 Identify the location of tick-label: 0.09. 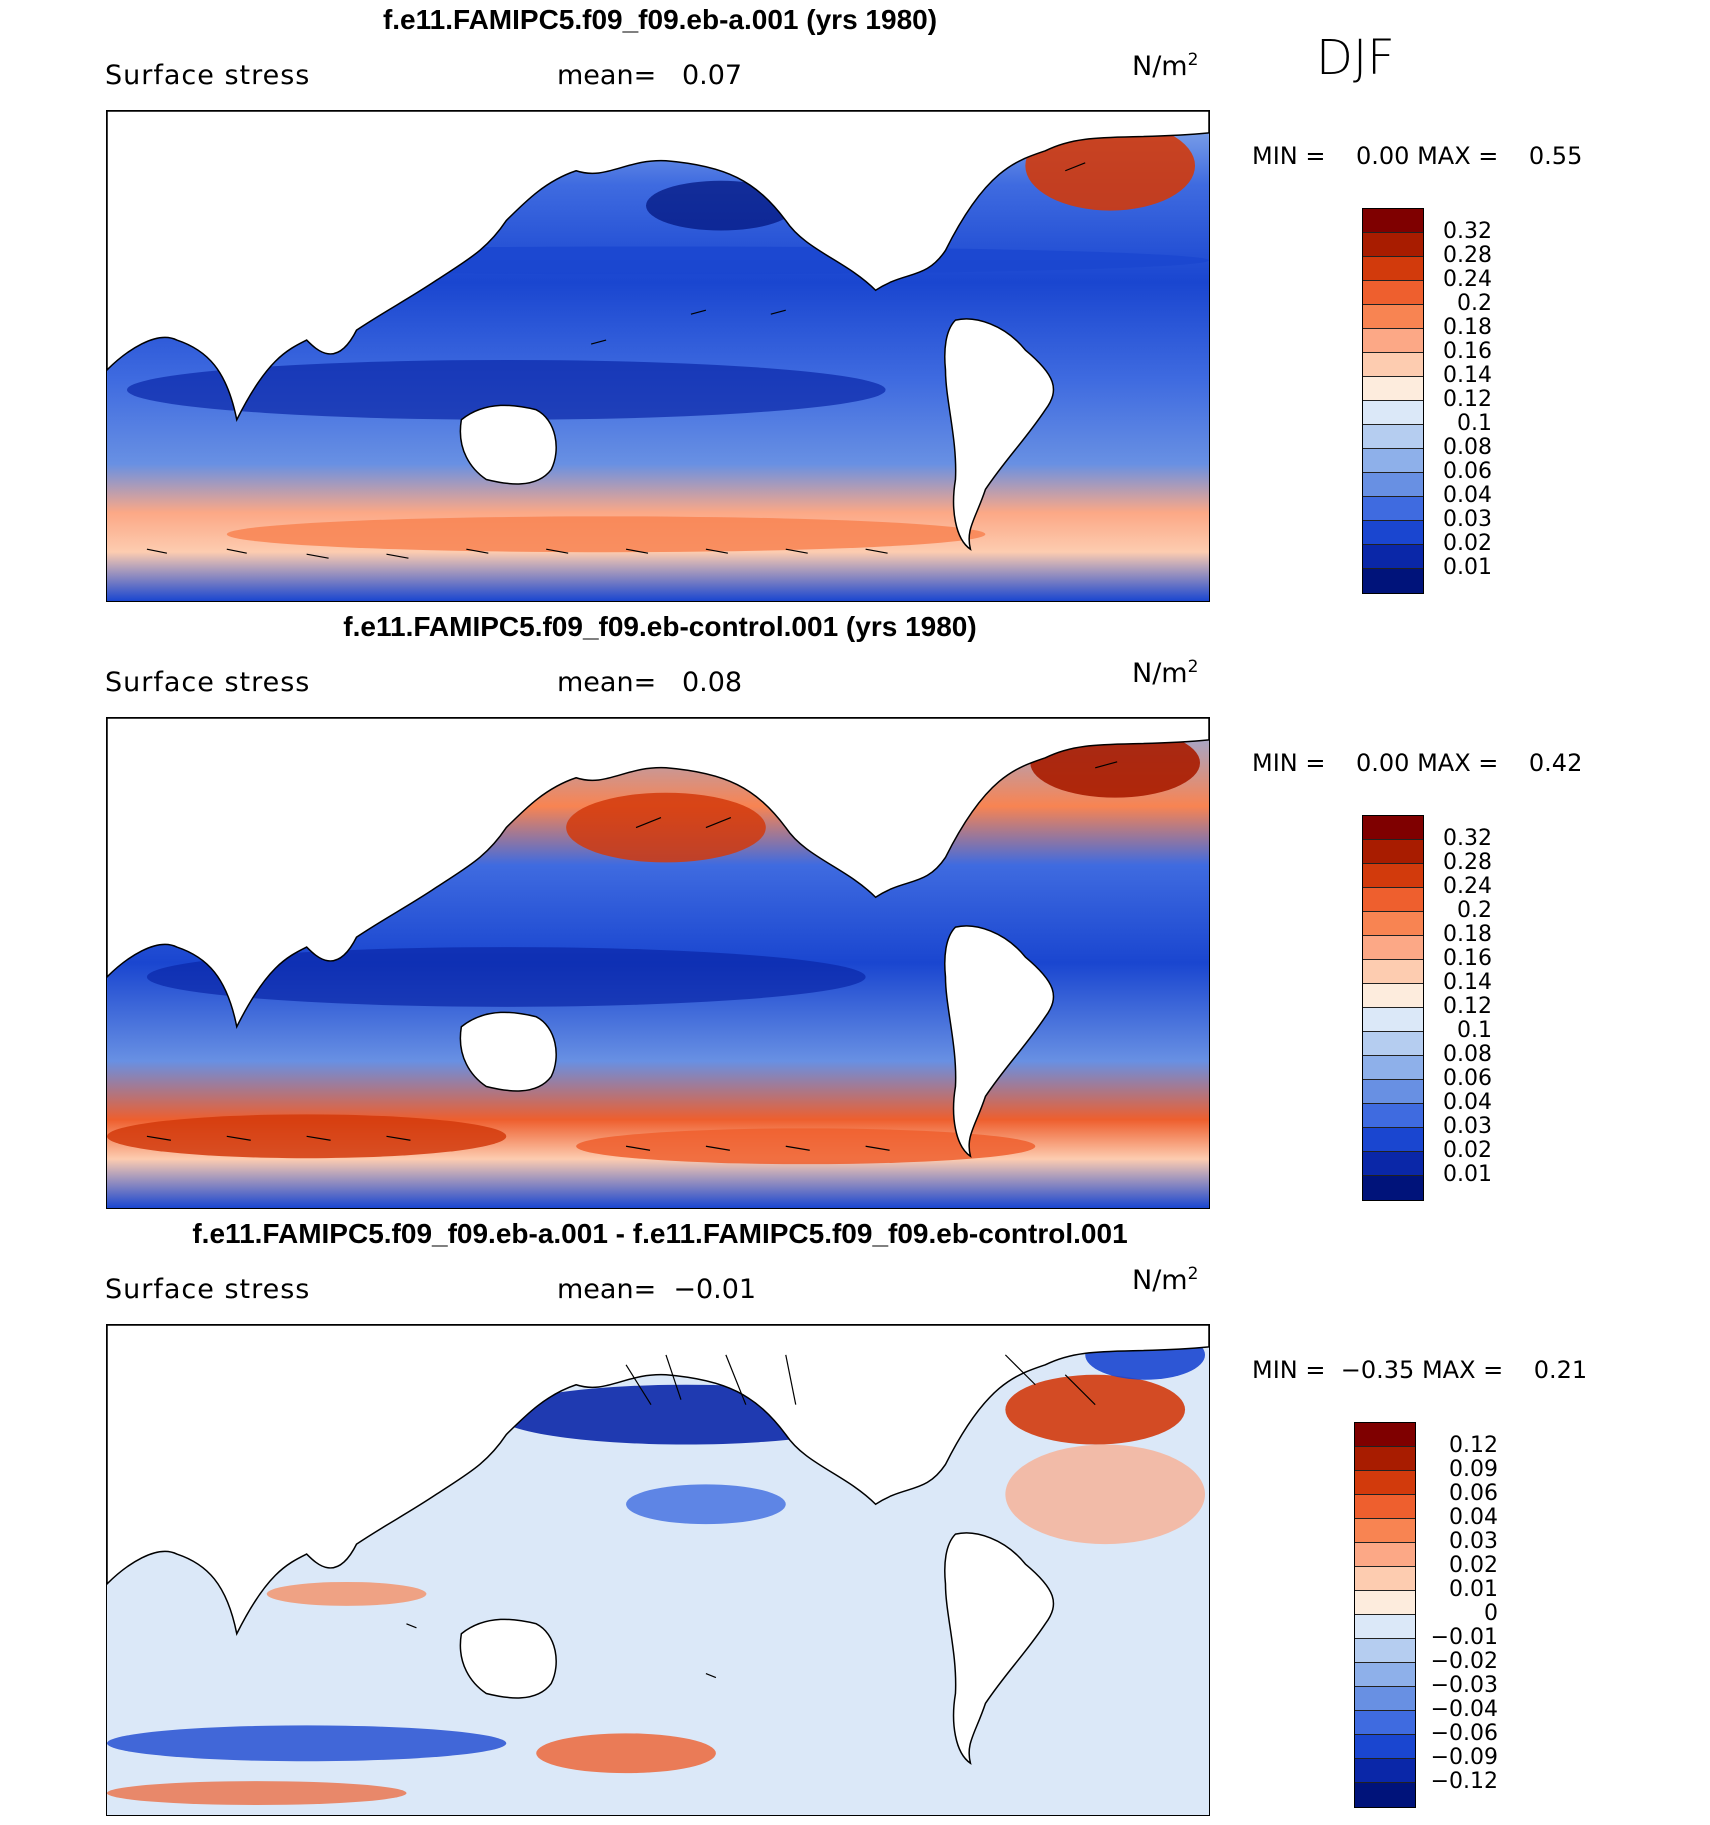
(1473, 1469).